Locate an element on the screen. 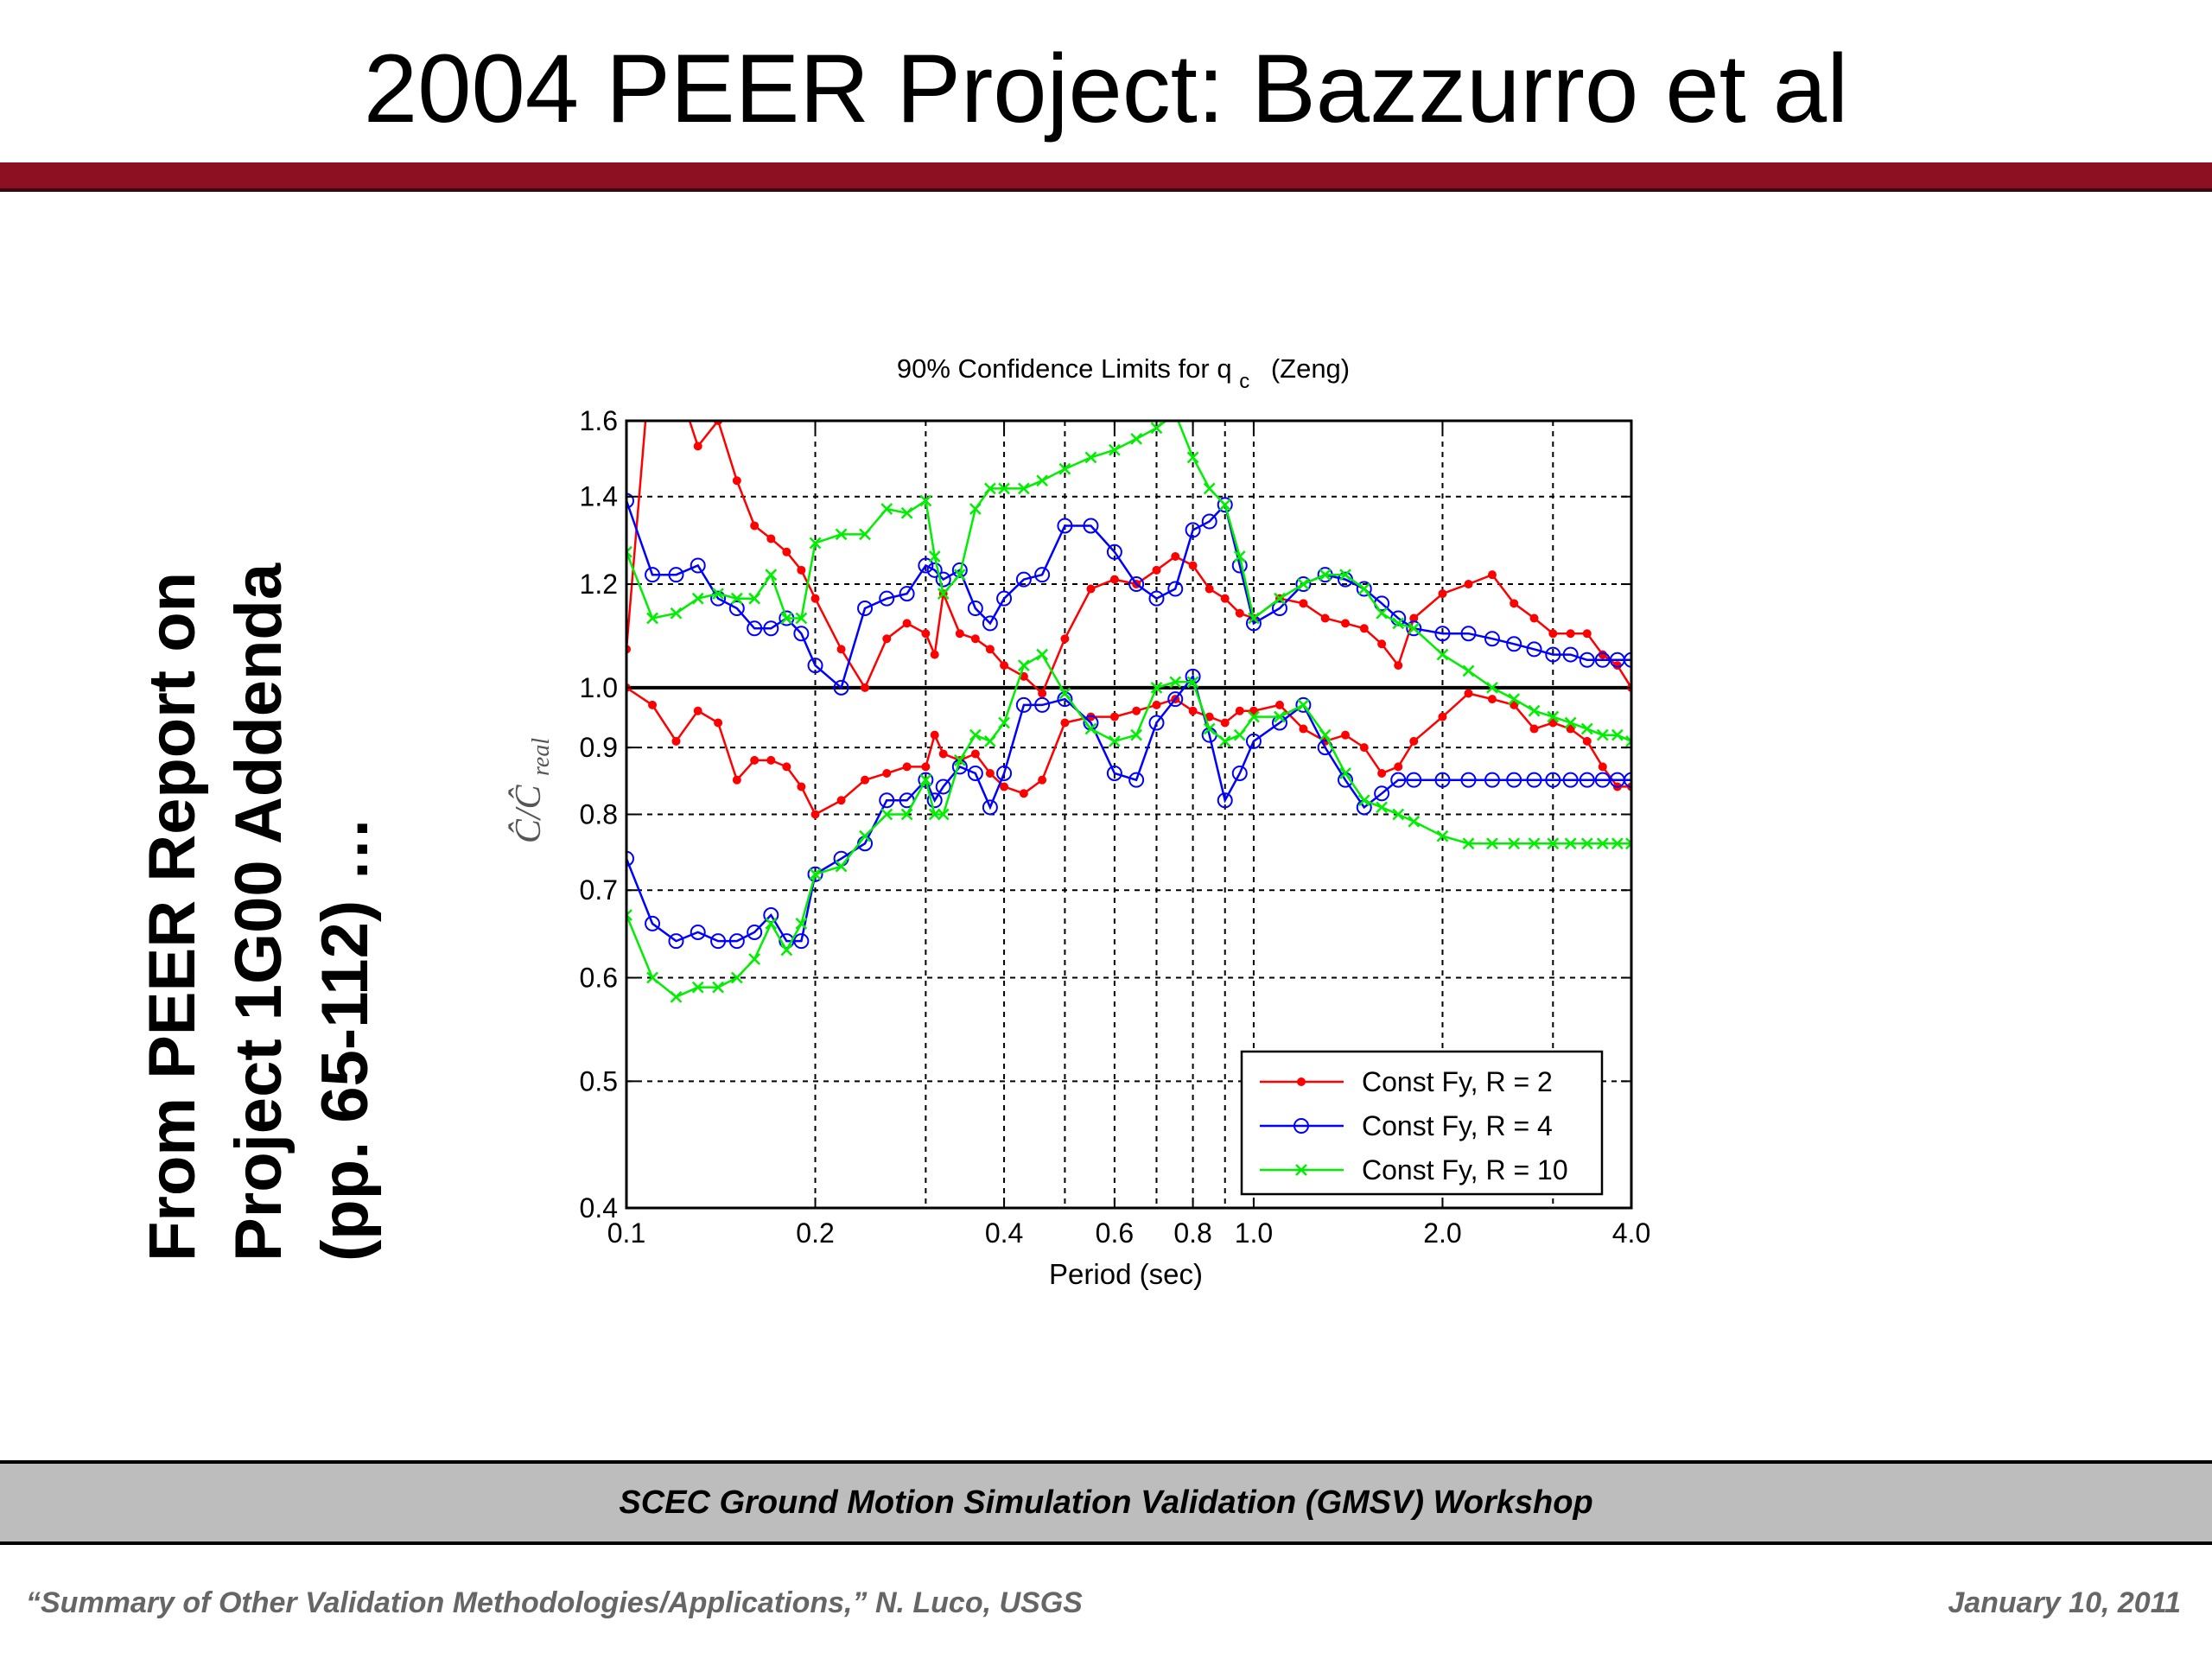  x-tick-label: 4.0 is located at coordinates (1631, 1233).